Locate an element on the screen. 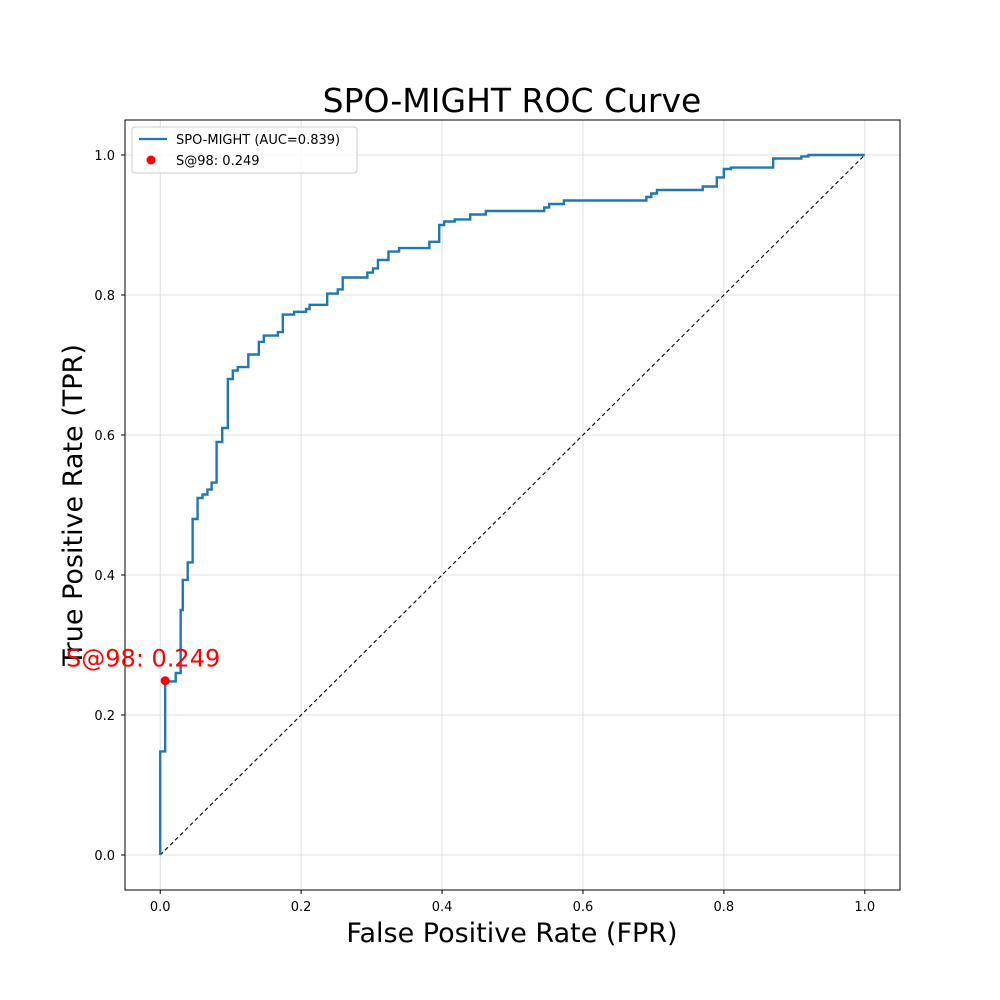 The height and width of the screenshot is (1000, 1000). x-tick-label: 0.2 is located at coordinates (301, 907).